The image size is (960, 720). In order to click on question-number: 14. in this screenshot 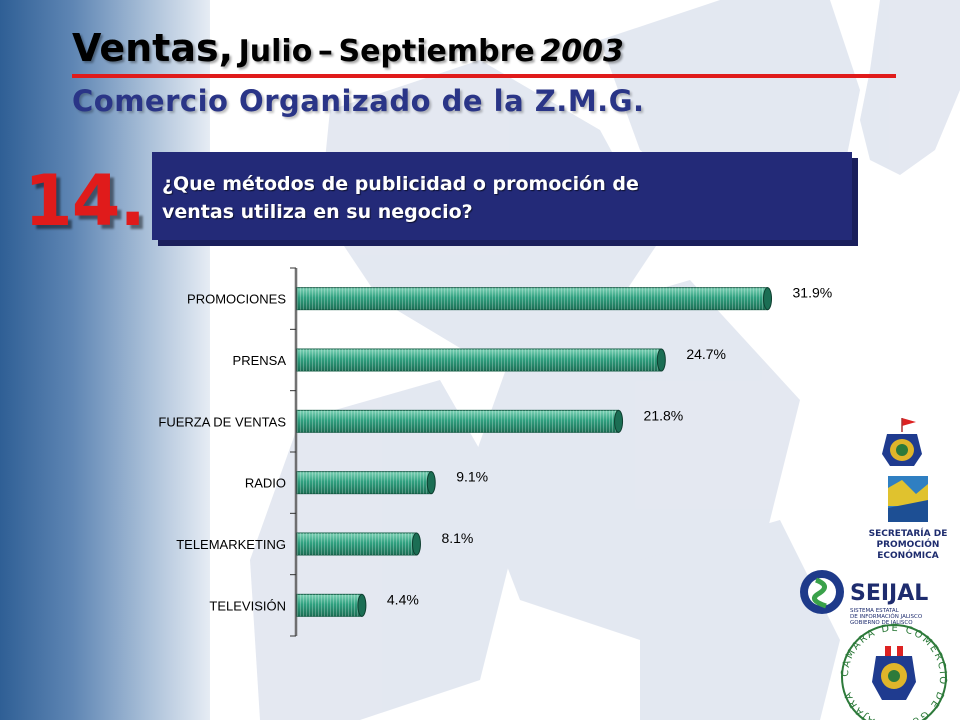, I will do `click(85, 201)`.